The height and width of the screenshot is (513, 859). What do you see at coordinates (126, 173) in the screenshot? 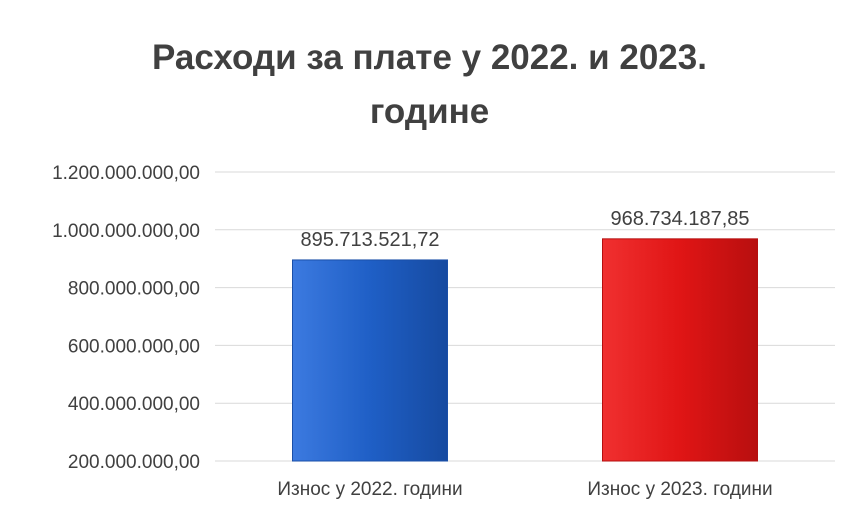
I see `y-tick-label: 1.200.000.000,00` at bounding box center [126, 173].